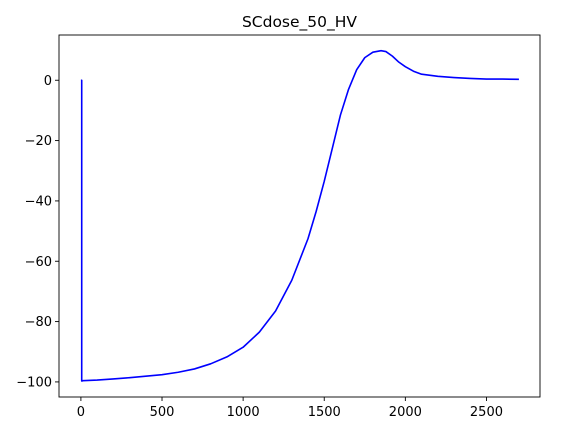 Image resolution: width=563 pixels, height=435 pixels. What do you see at coordinates (38, 141) in the screenshot?
I see `y-tick-label: −20` at bounding box center [38, 141].